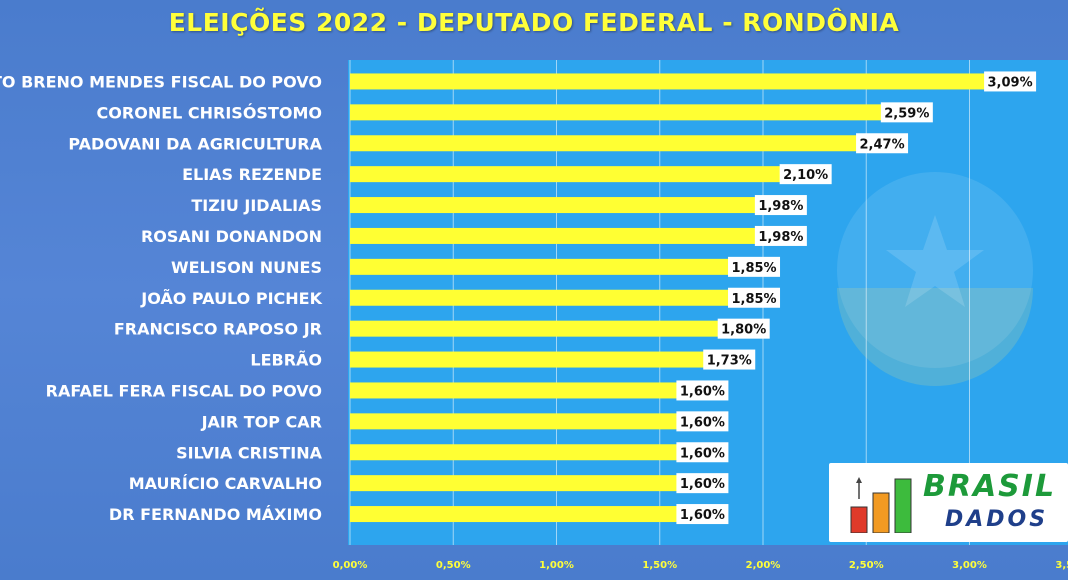  What do you see at coordinates (215, 514) in the screenshot?
I see `category-label: DR FERNANDO MÁXIMO` at bounding box center [215, 514].